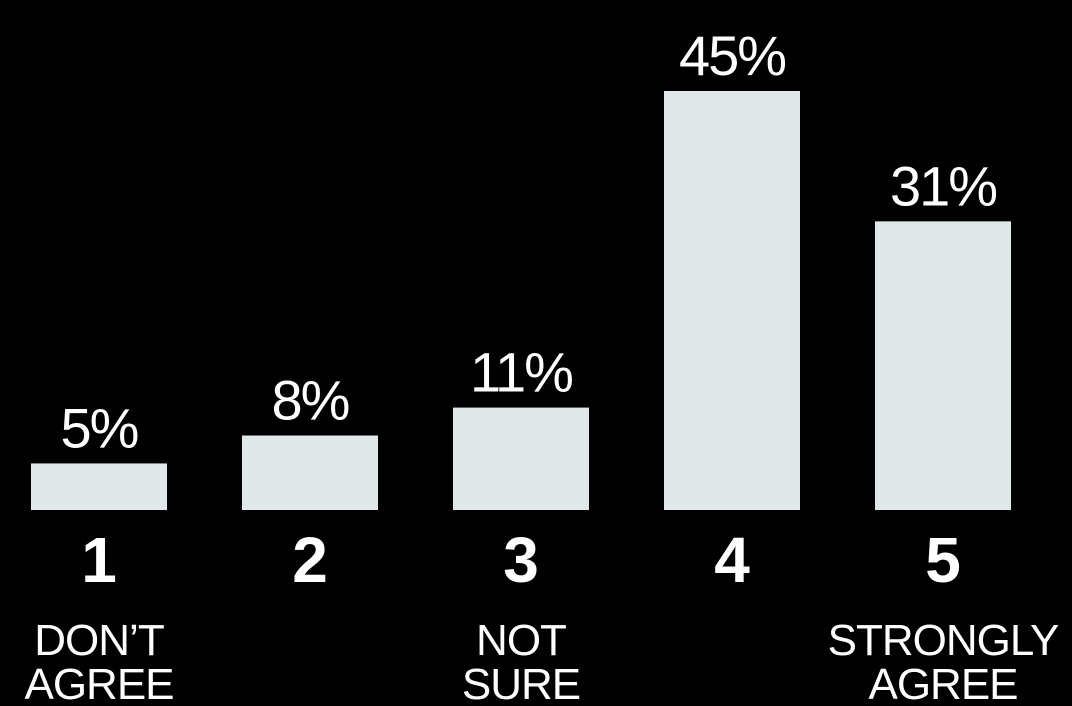 This screenshot has width=1072, height=706. Describe the element at coordinates (99, 640) in the screenshot. I see `scale-label: DON’T` at that location.